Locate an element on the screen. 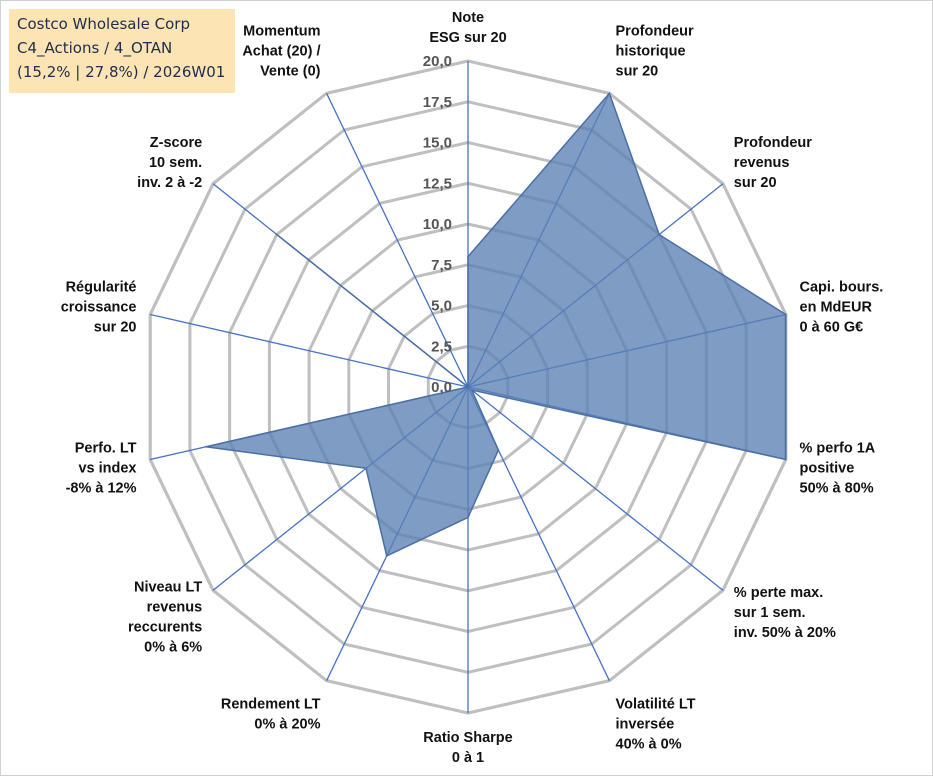 This screenshot has height=777, width=933. axis-label-line: Vente (0) is located at coordinates (290, 72).